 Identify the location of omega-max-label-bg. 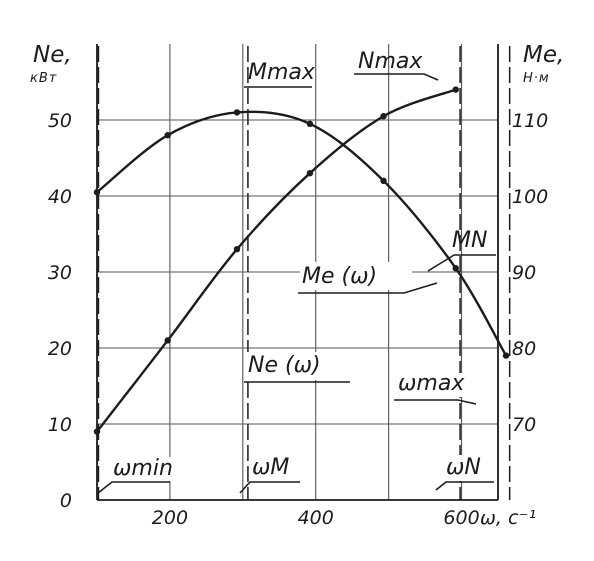
(430, 385).